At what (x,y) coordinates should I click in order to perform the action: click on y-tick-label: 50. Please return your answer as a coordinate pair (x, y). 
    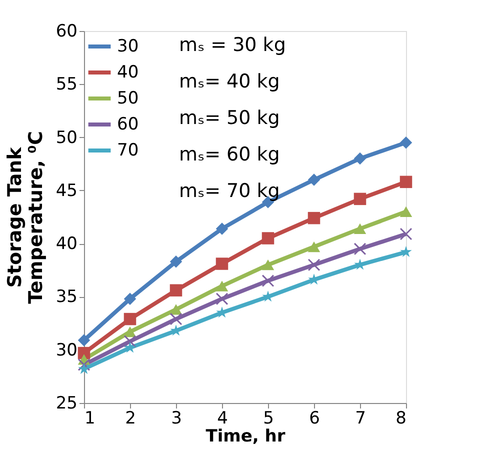
    Looking at the image, I should click on (67, 138).